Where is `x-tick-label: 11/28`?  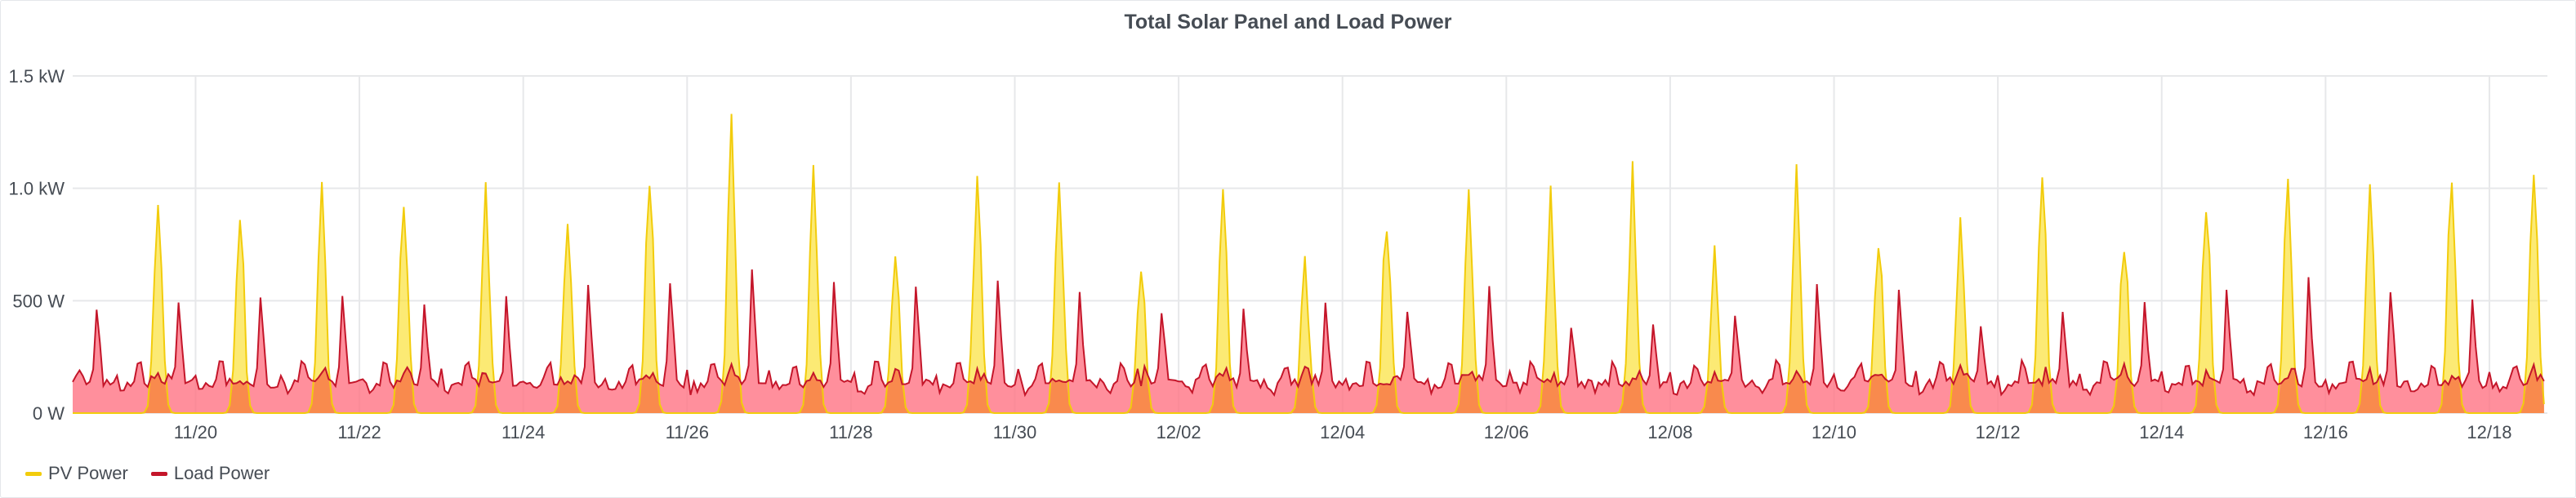
x-tick-label: 11/28 is located at coordinates (850, 432).